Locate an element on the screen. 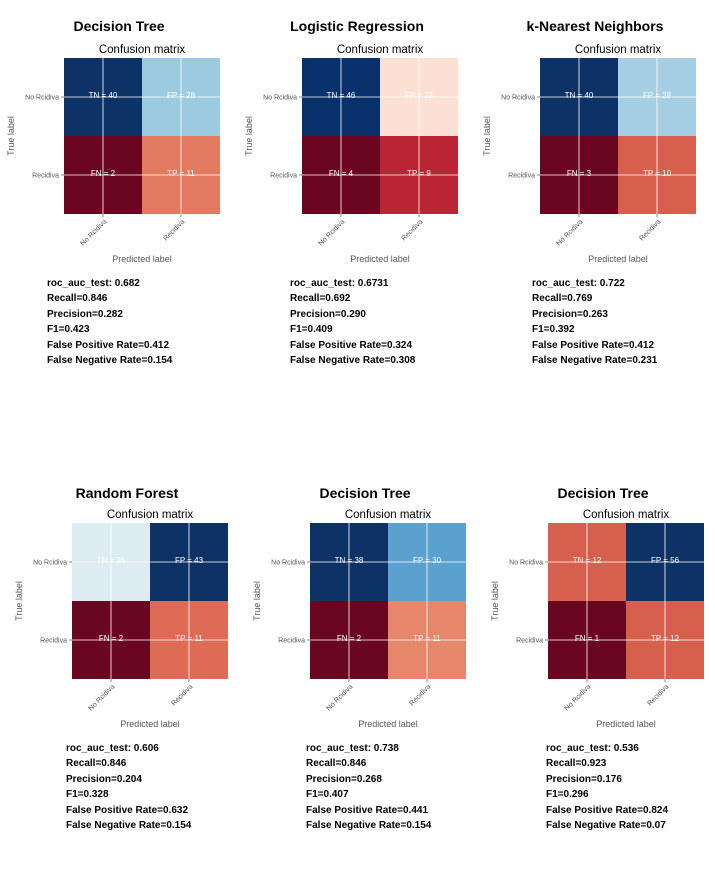  metric-line: Precision=0.268 is located at coordinates (344, 779).